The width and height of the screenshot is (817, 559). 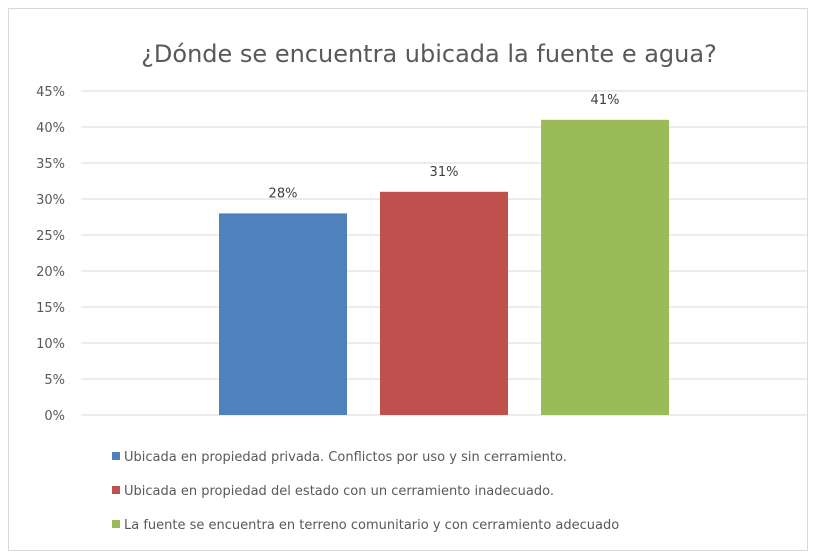 What do you see at coordinates (444, 147) in the screenshot?
I see `data-labels: 28% 31% 41%` at bounding box center [444, 147].